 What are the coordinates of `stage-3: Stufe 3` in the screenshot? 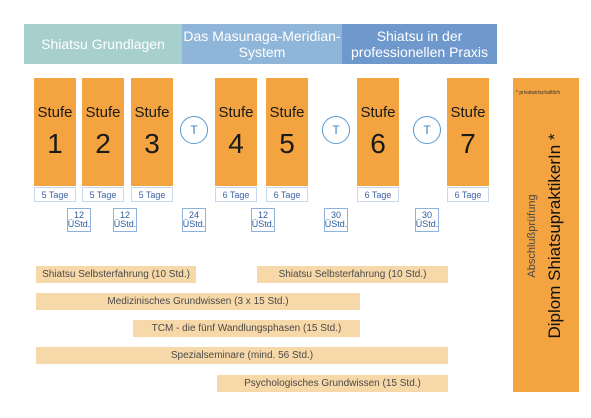 It's located at (152, 132).